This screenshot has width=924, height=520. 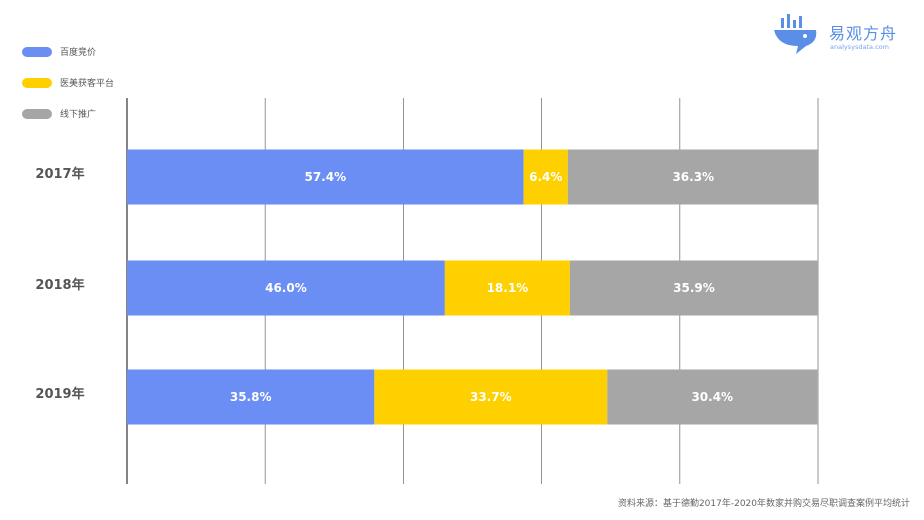 I want to click on legend-swatch-offline, so click(x=37, y=113).